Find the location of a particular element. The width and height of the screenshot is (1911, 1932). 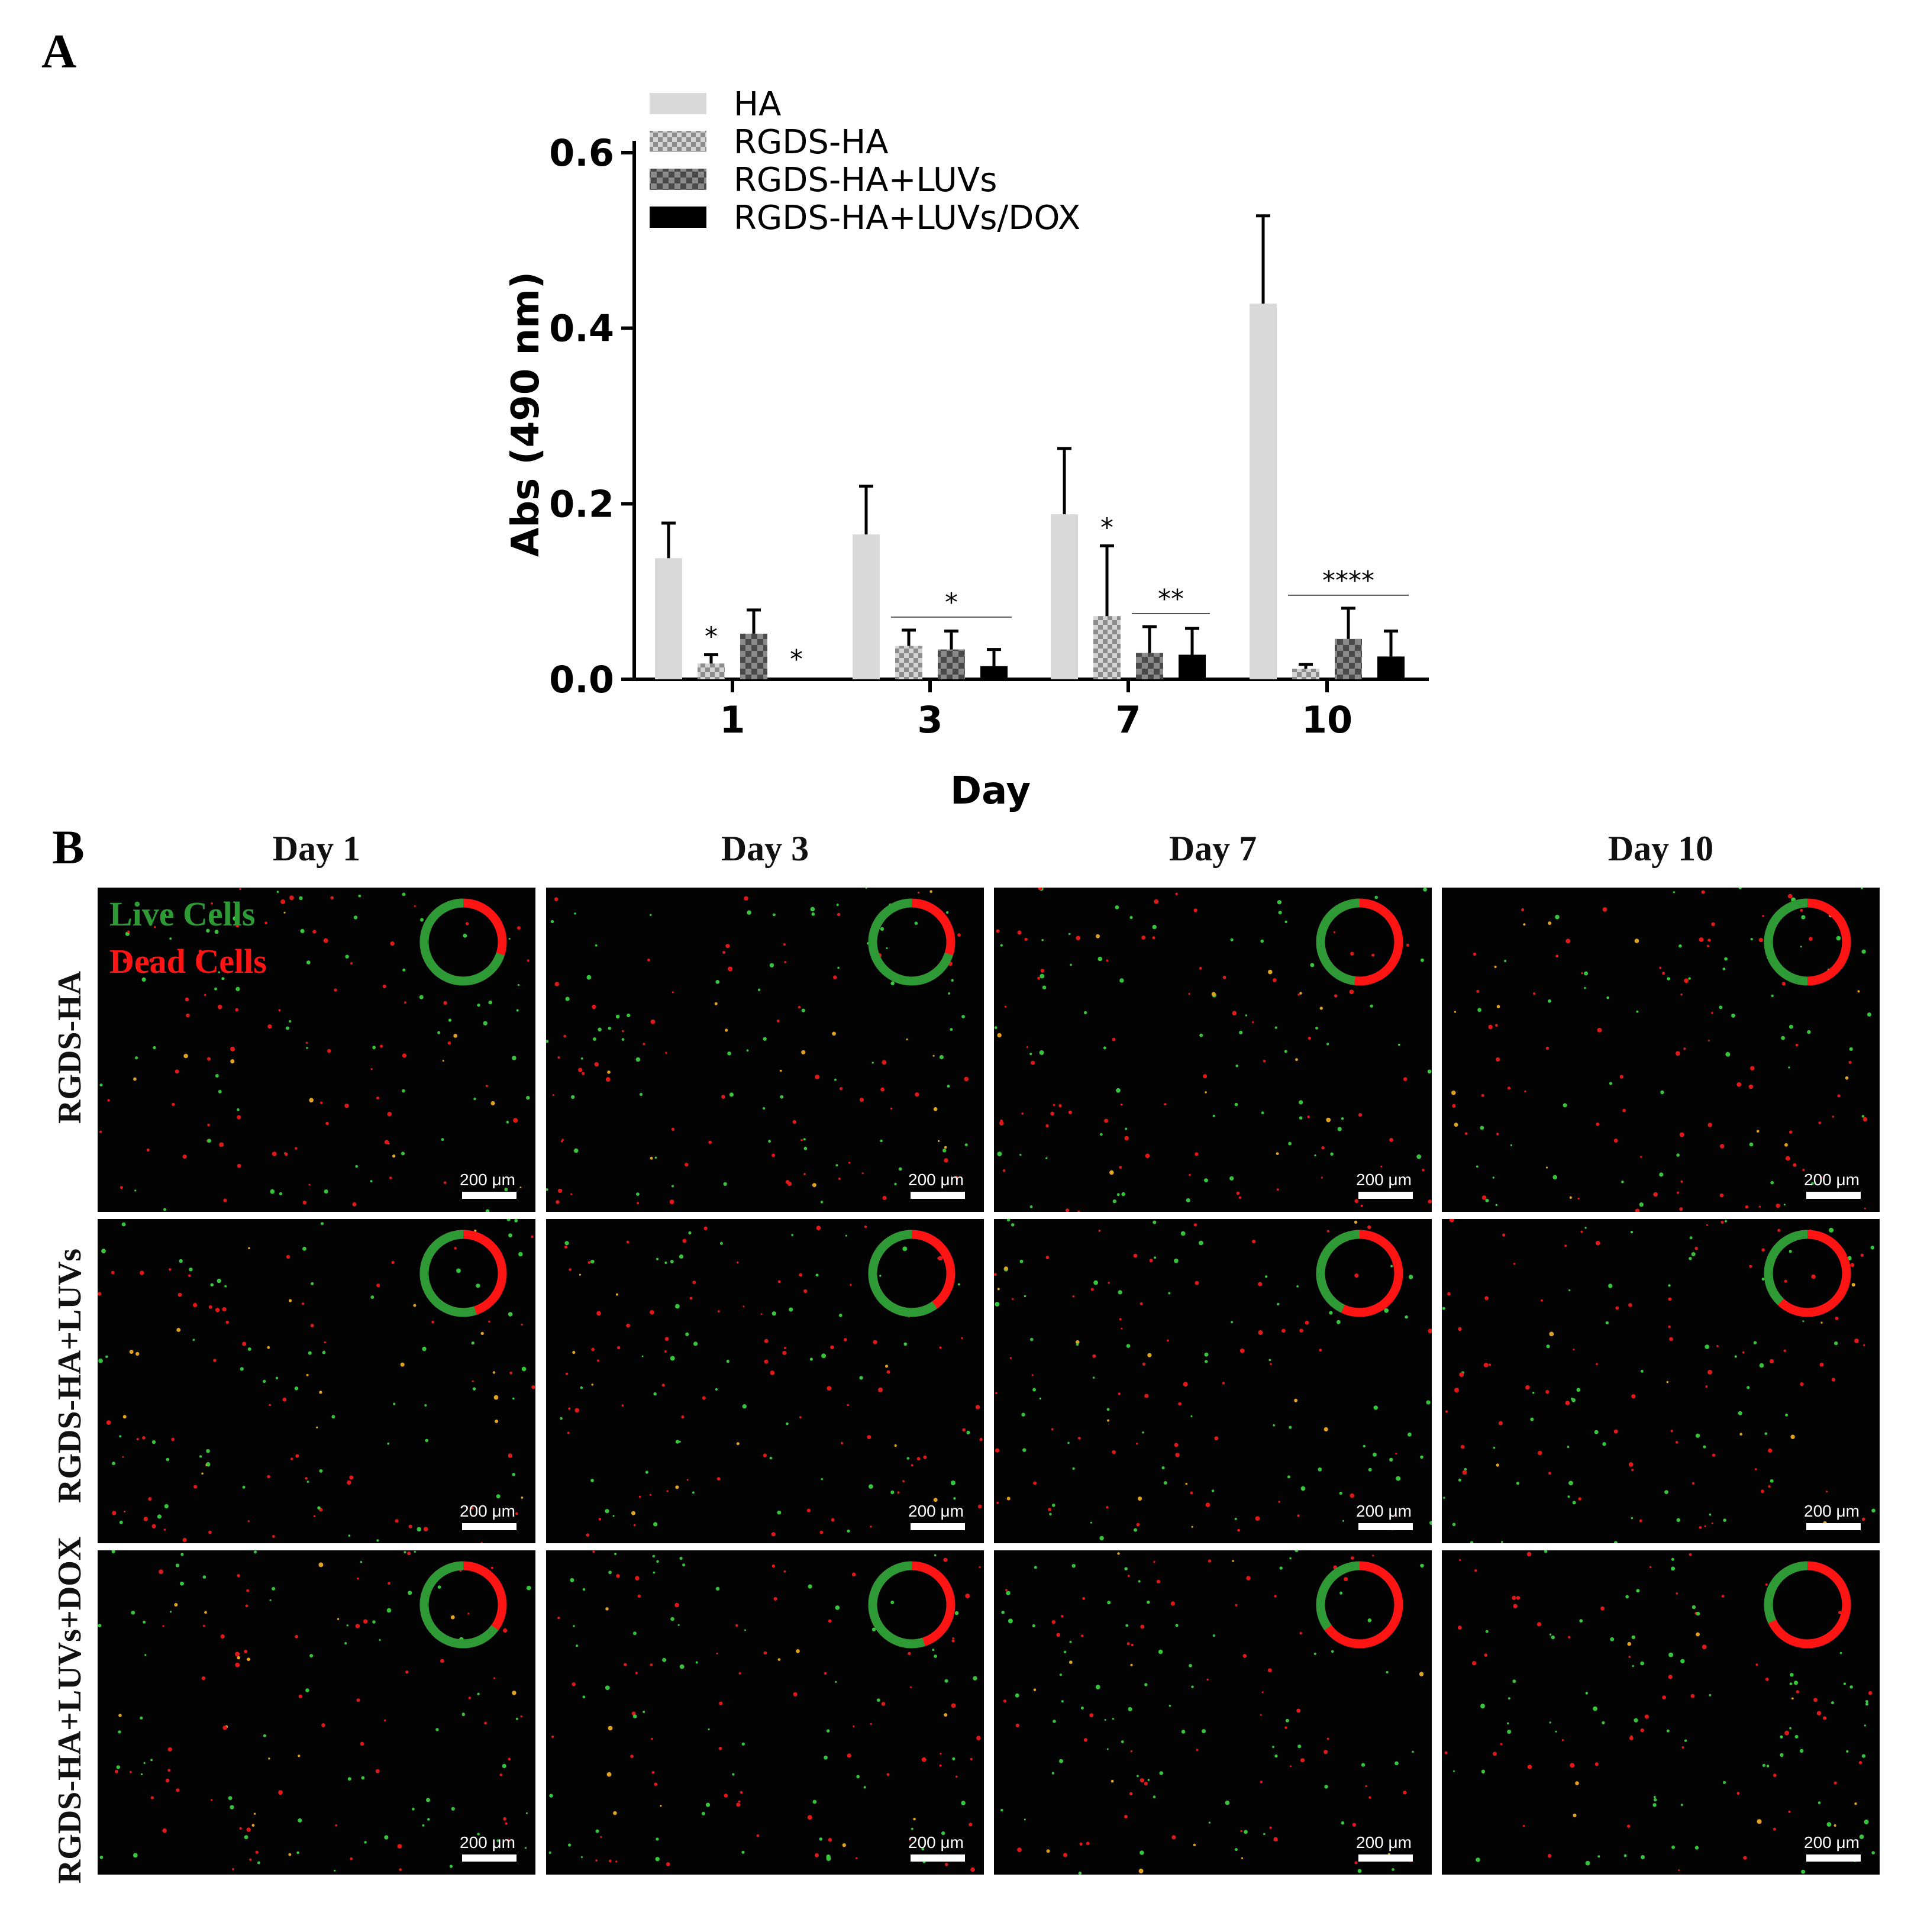

y-tick-label: 0.4 is located at coordinates (581, 328).